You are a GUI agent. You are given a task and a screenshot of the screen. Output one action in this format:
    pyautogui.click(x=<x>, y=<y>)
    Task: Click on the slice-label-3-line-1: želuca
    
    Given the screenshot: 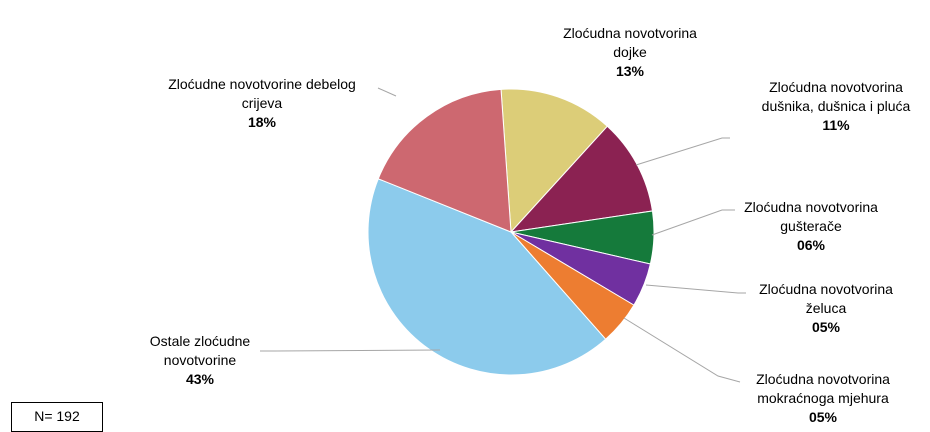 What is the action you would take?
    pyautogui.click(x=826, y=308)
    